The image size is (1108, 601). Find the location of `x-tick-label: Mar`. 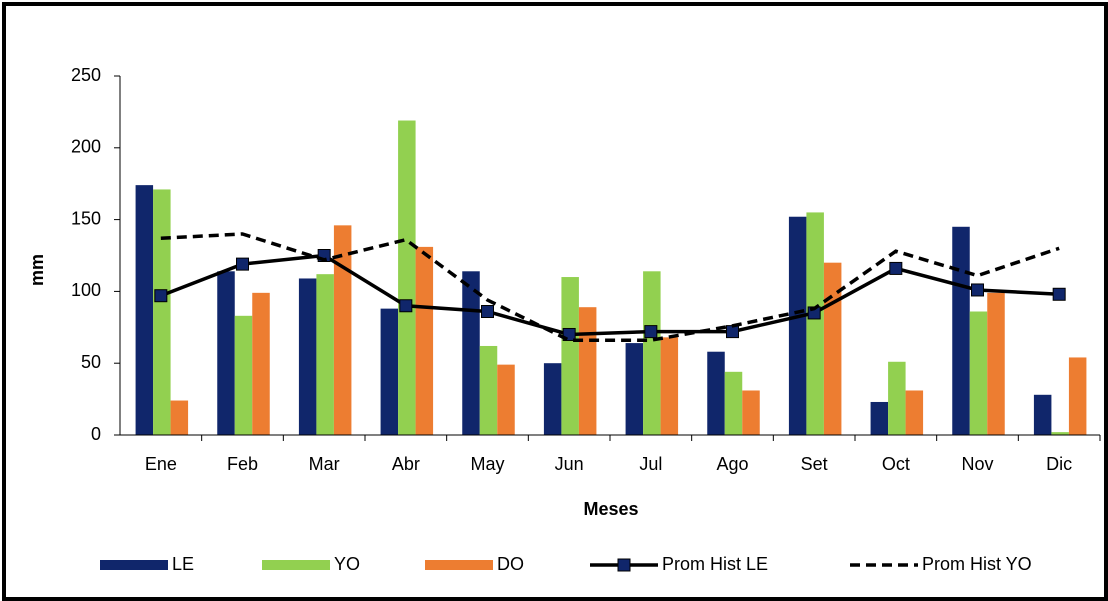

x-tick-label: Mar is located at coordinates (324, 464).